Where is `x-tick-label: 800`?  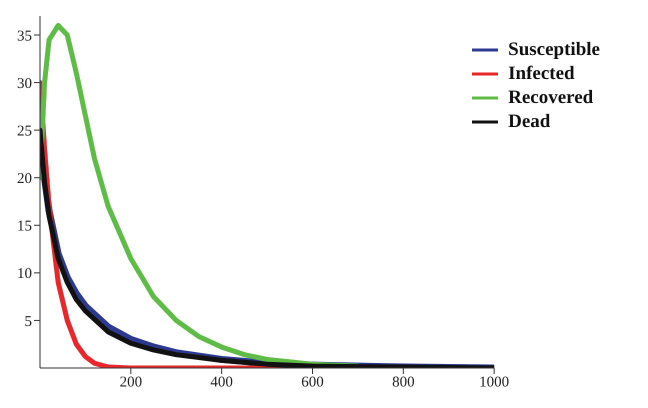
x-tick-label: 800 is located at coordinates (403, 382).